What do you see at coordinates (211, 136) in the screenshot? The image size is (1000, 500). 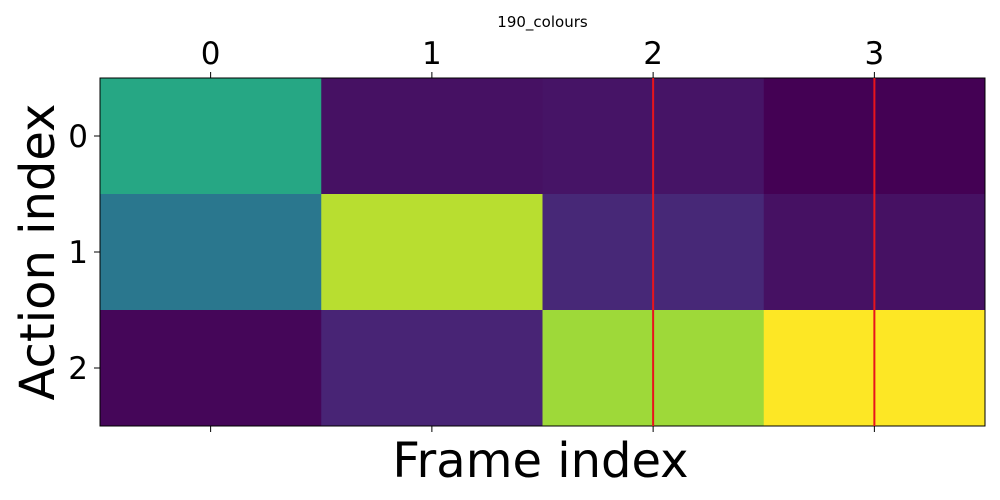 I see `heatmap-cell-r0-c0` at bounding box center [211, 136].